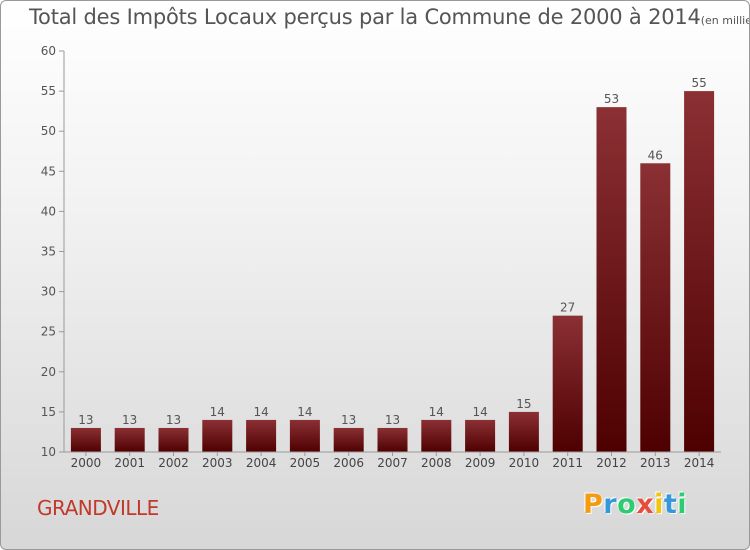 The width and height of the screenshot is (750, 550). Describe the element at coordinates (610, 504) in the screenshot. I see `logo-letter: r` at that location.